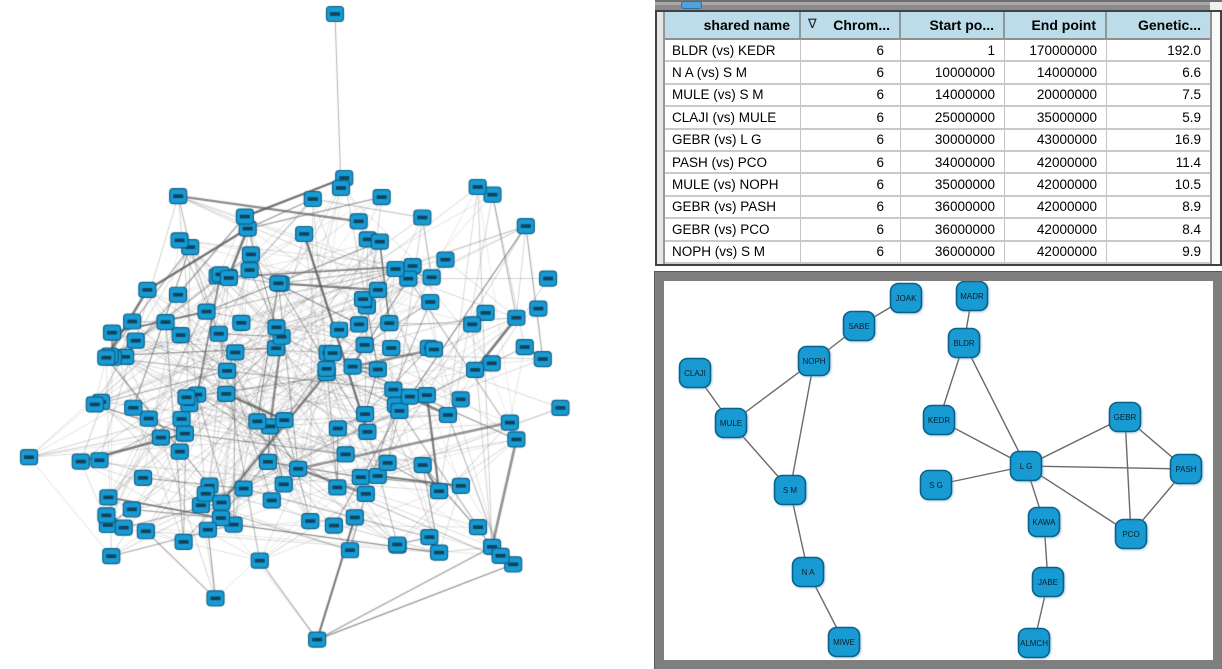  I want to click on table-cell-r2-c1: N A (vs) S M, so click(733, 73).